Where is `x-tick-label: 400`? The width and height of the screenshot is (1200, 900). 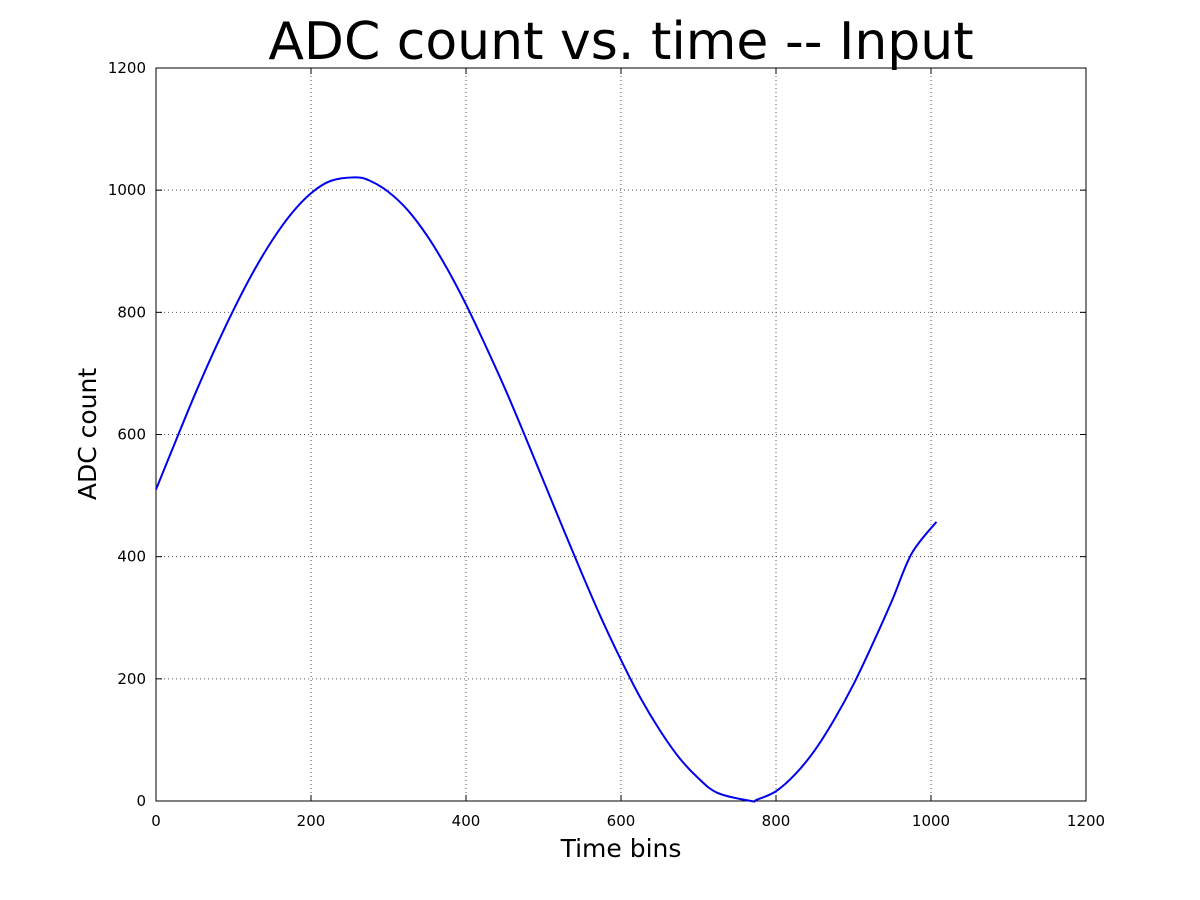
x-tick-label: 400 is located at coordinates (466, 821).